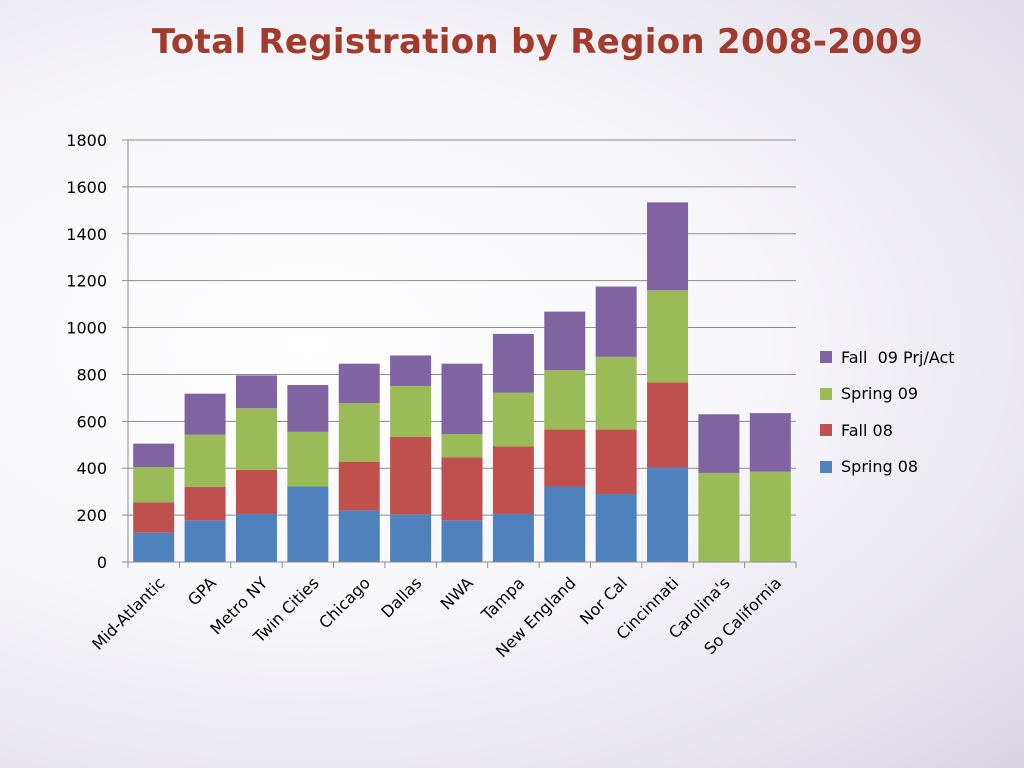 This screenshot has height=768, width=1024. Describe the element at coordinates (502, 598) in the screenshot. I see `x-tick-label: Tampa` at that location.